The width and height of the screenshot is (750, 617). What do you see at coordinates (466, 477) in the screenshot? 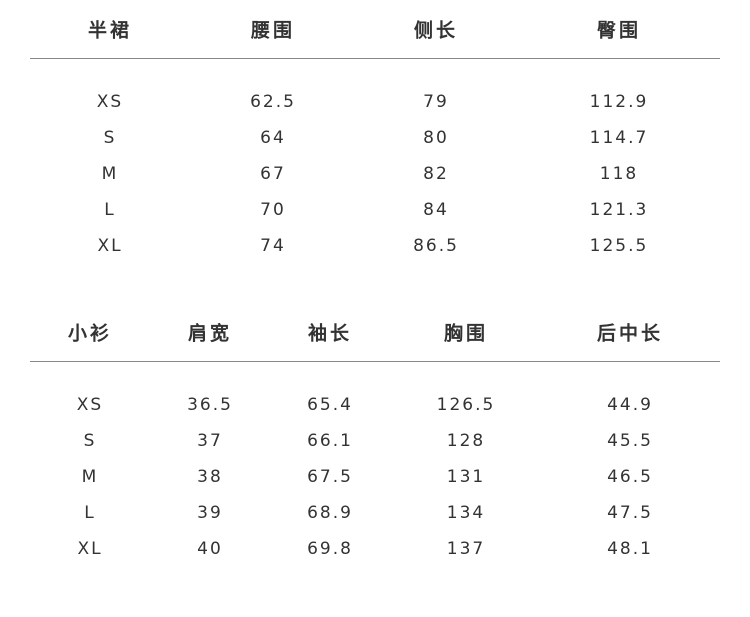
I see `measurement-cell: 131` at bounding box center [466, 477].